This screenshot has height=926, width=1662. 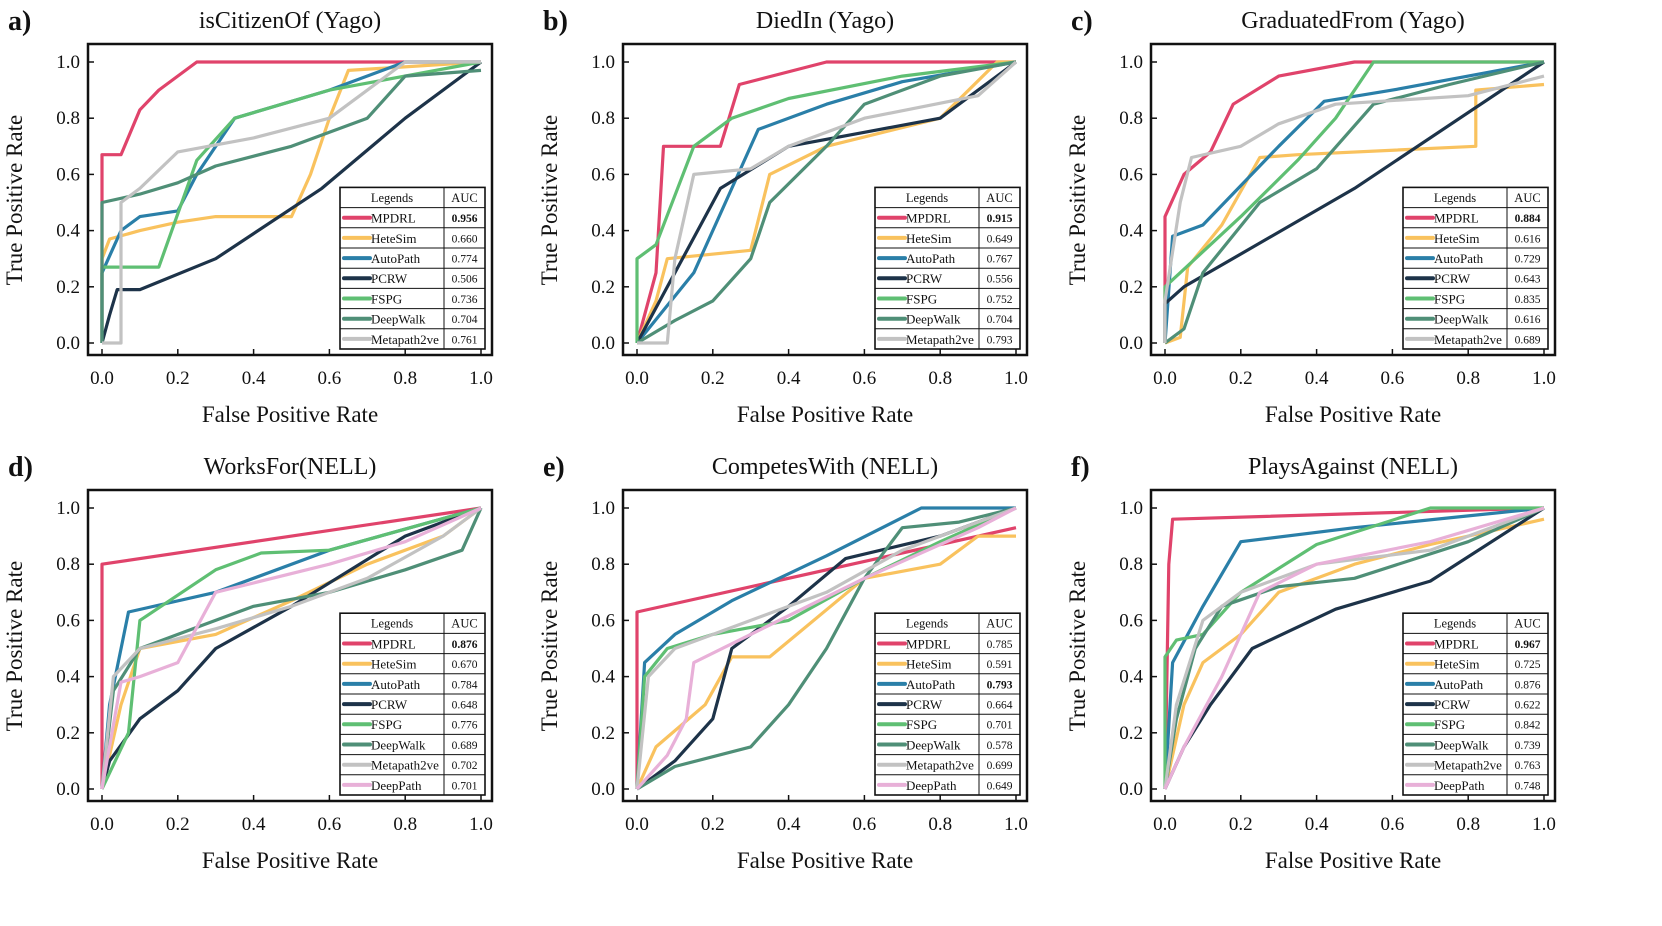 What do you see at coordinates (290, 467) in the screenshot?
I see `chart-title: WorksFor(NELL)` at bounding box center [290, 467].